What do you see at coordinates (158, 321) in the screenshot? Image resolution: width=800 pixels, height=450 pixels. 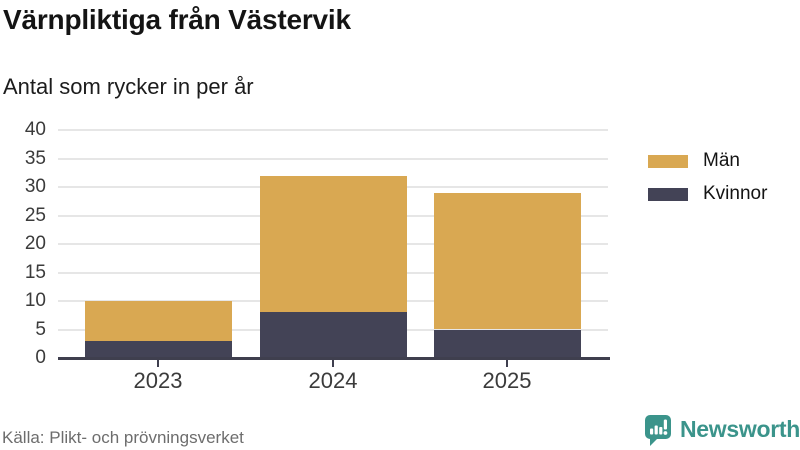 I see `bar-segment-man-2023` at bounding box center [158, 321].